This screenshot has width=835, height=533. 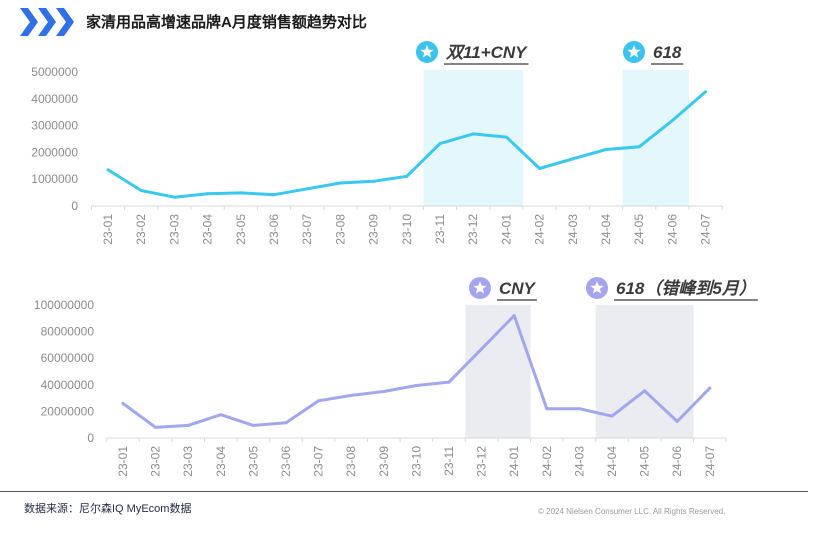 I want to click on highlight-label: 618（错峰到5月）, so click(x=686, y=288).